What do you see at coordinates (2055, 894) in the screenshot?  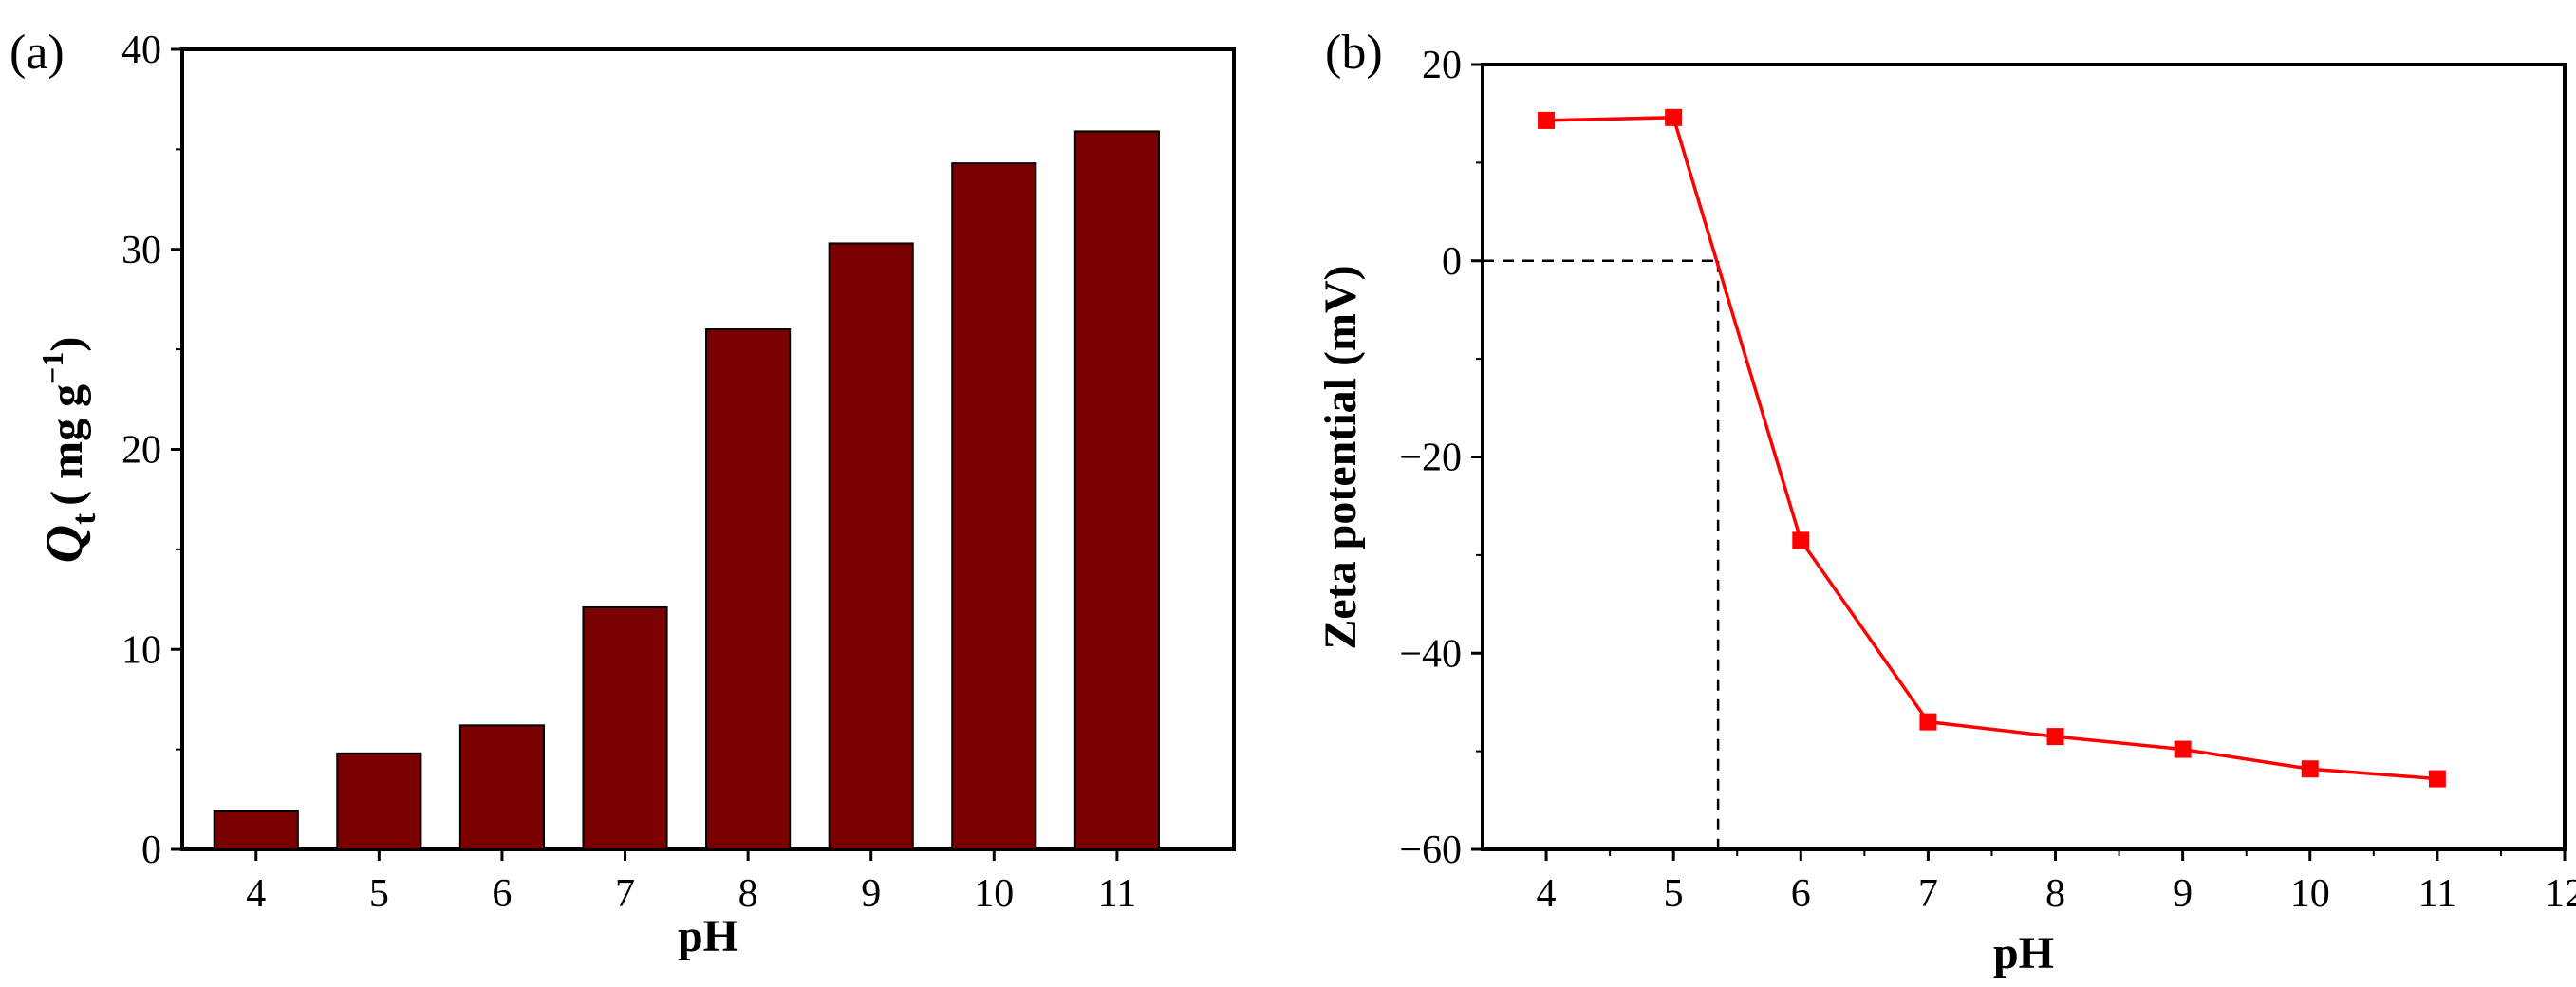 I see `panel-b-x-tick-label: 8` at bounding box center [2055, 894].